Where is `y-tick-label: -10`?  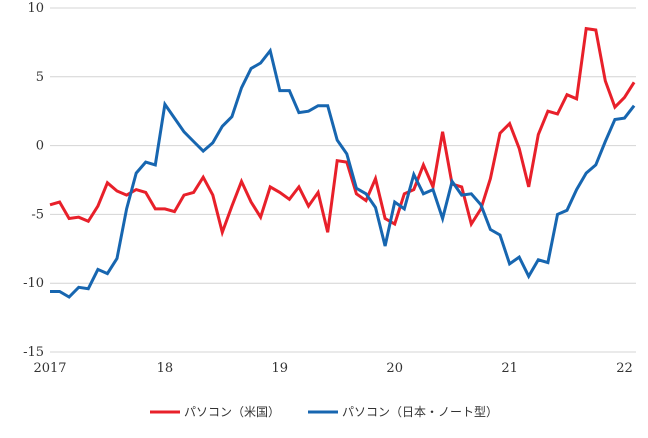 y-tick-label: -10 is located at coordinates (33, 283).